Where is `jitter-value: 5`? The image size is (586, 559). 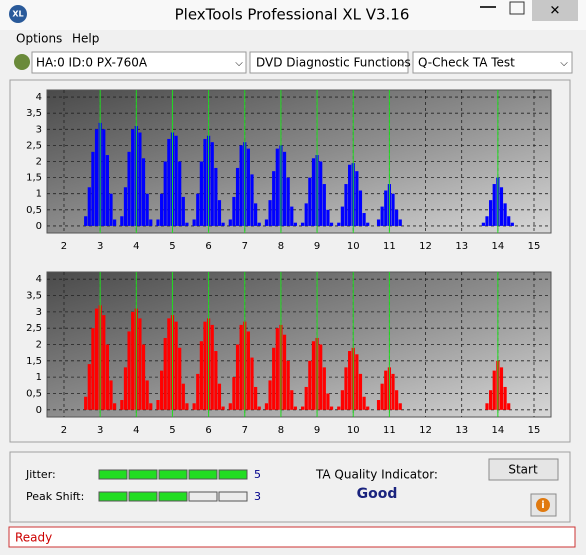 jitter-value: 5 is located at coordinates (257, 474).